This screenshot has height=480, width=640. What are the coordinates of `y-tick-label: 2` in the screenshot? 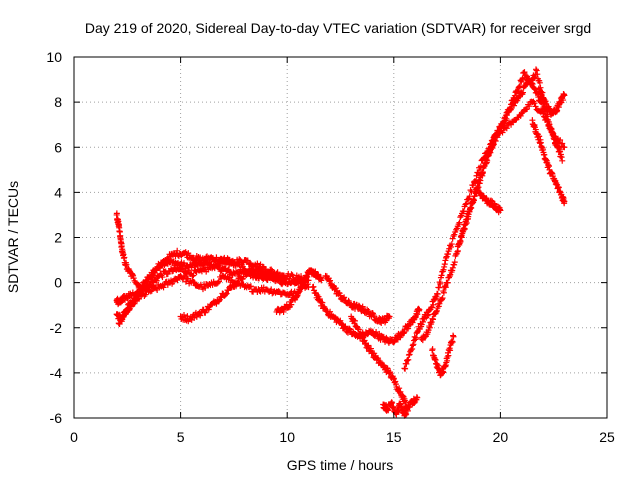 It's located at (58, 238).